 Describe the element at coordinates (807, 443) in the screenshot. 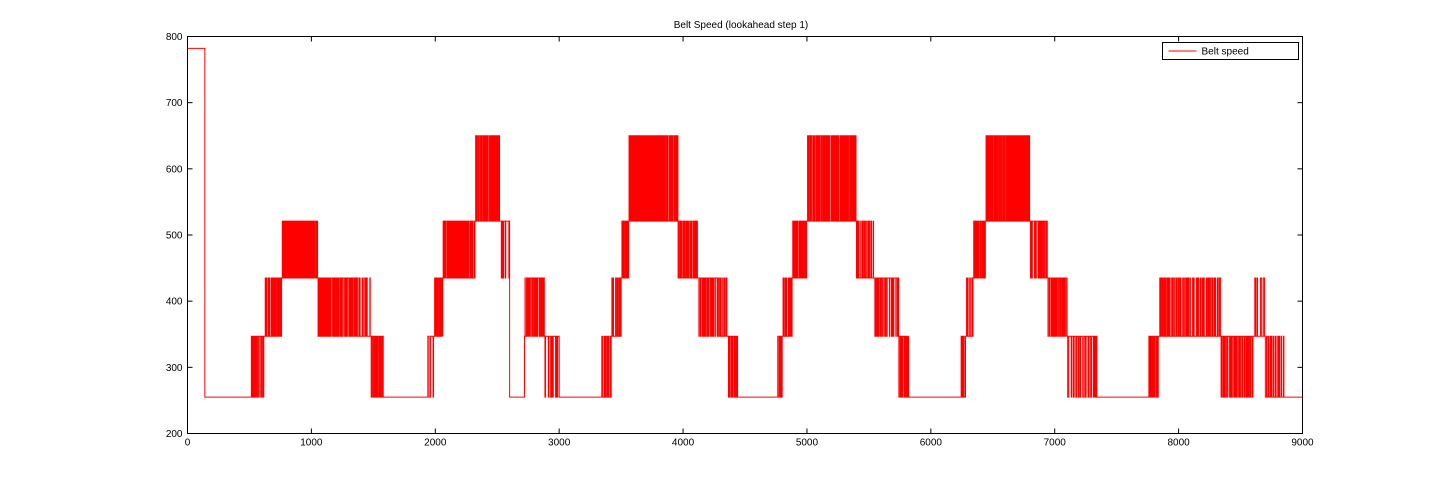

I see `x-tick-label: 5000` at that location.